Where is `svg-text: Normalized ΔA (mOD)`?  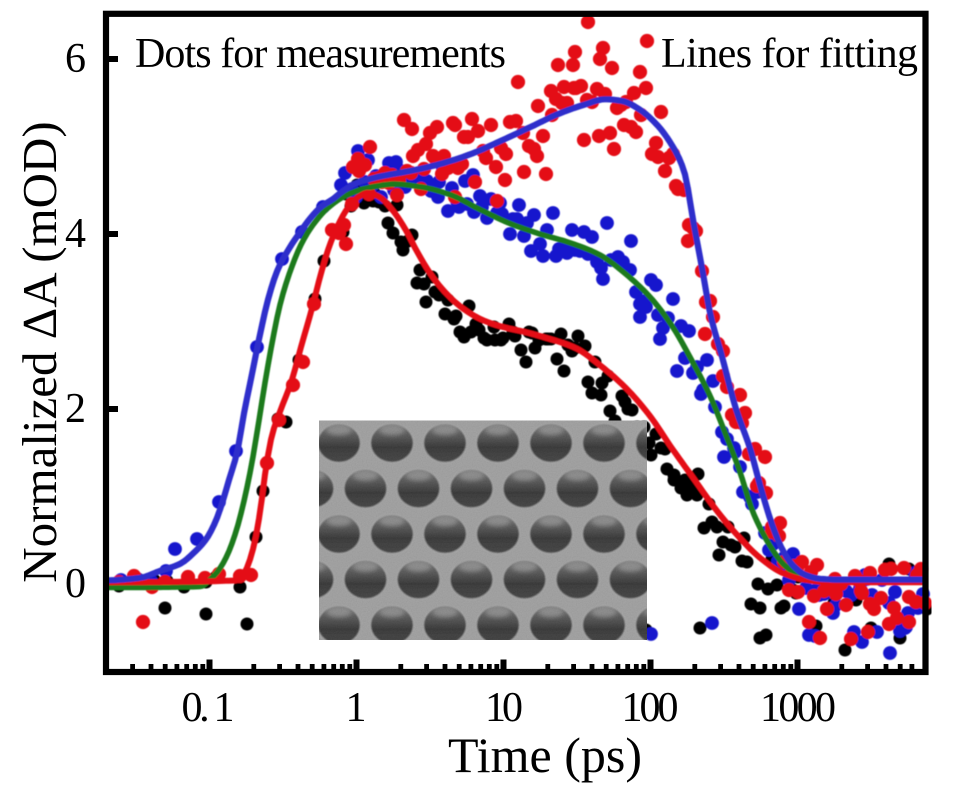
svg-text: Normalized ΔA (mOD) is located at coordinates (39, 352).